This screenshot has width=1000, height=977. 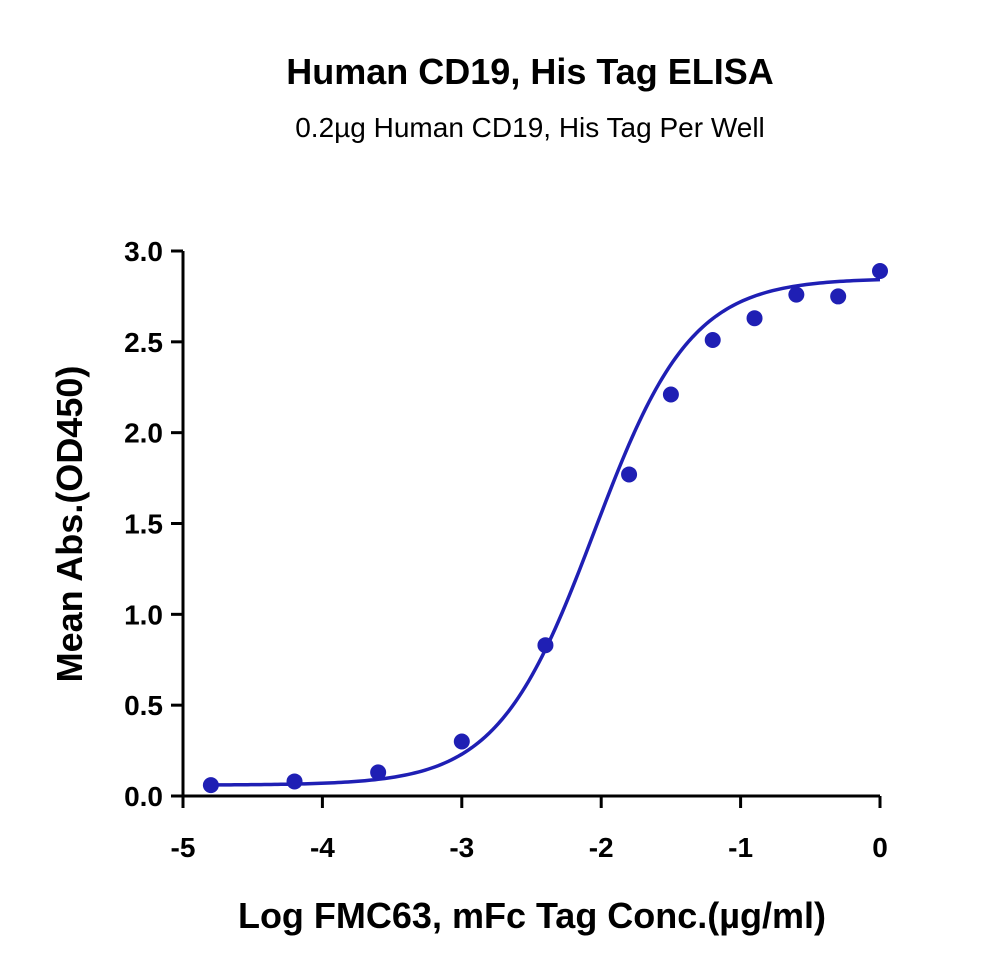 What do you see at coordinates (461, 847) in the screenshot?
I see `x-tick-label: -3` at bounding box center [461, 847].